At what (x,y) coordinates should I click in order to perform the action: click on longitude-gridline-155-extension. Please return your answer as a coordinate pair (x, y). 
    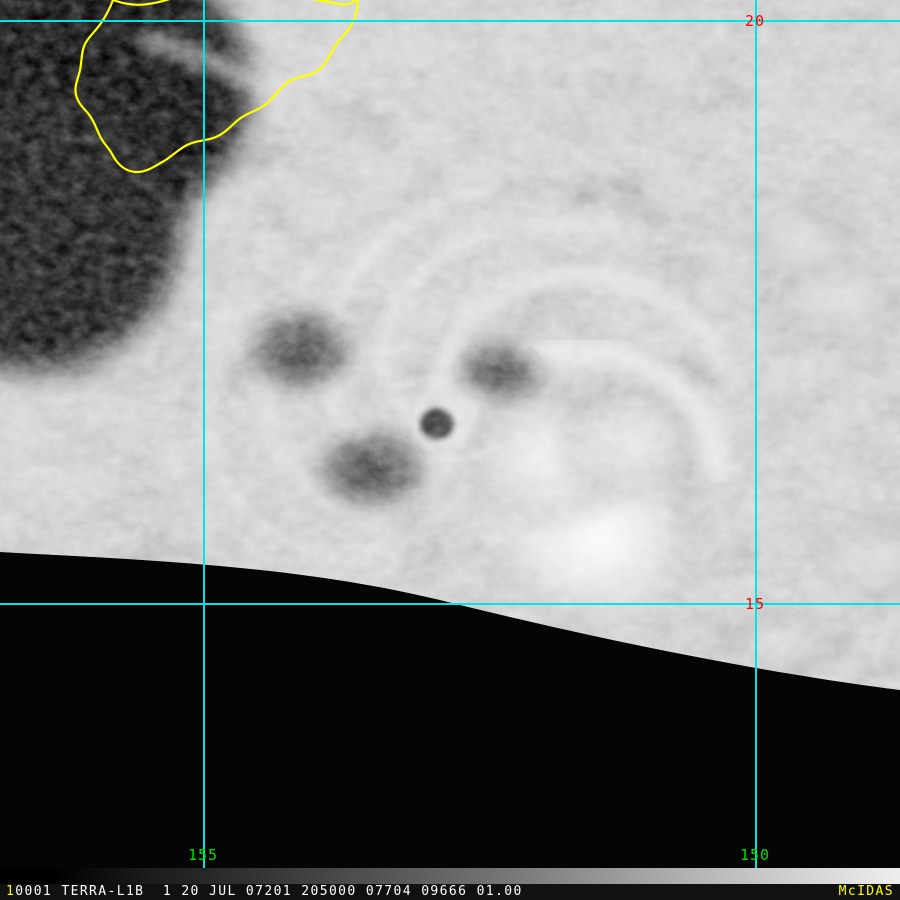
    Looking at the image, I should click on (204, 723).